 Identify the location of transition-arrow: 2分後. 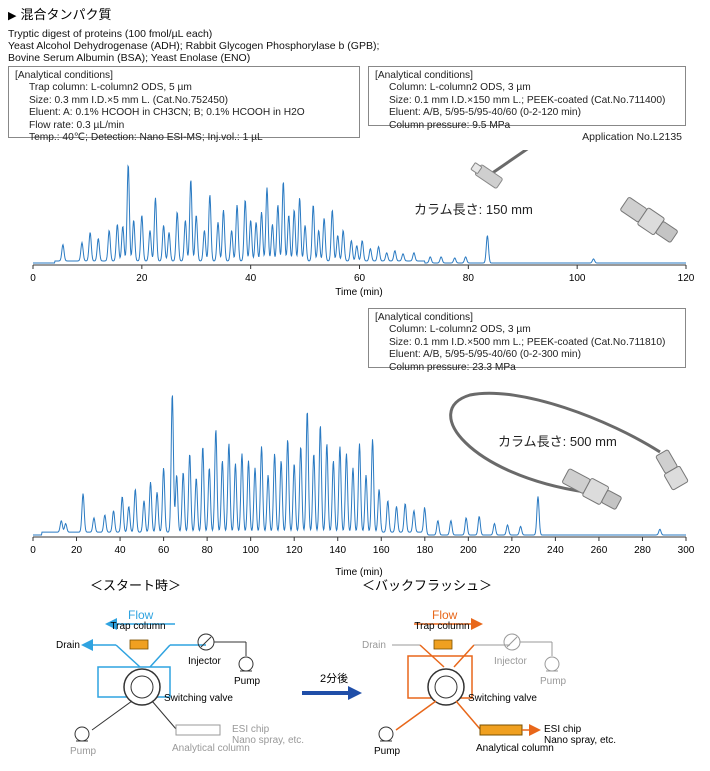
(332, 685).